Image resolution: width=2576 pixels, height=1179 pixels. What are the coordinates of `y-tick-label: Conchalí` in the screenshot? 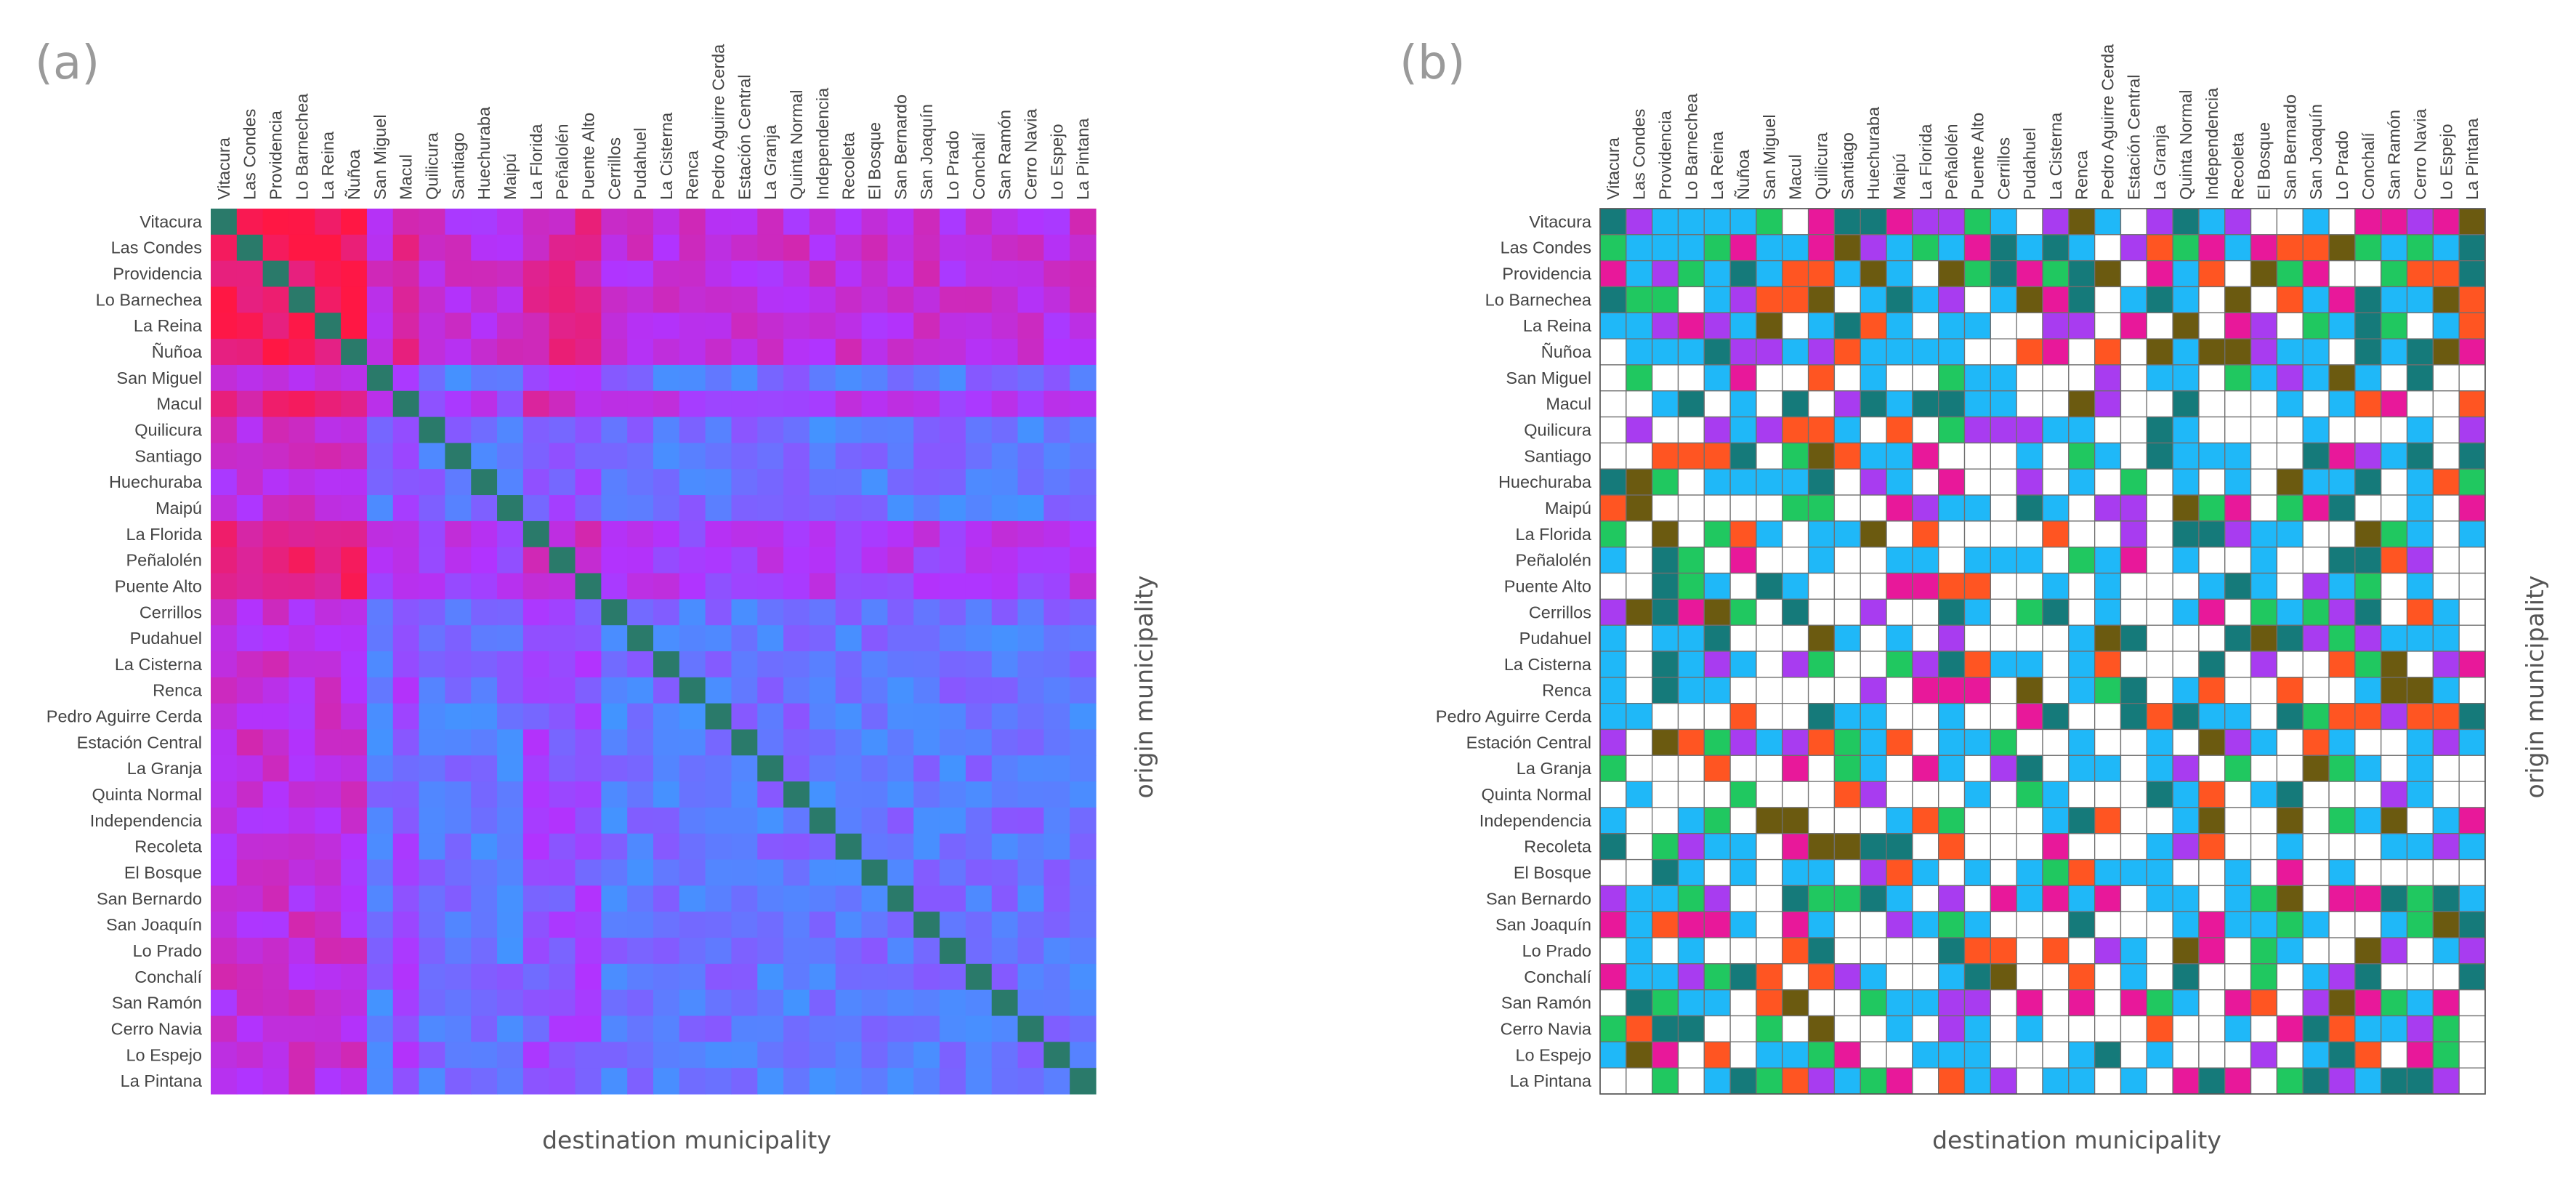 It's located at (1558, 976).